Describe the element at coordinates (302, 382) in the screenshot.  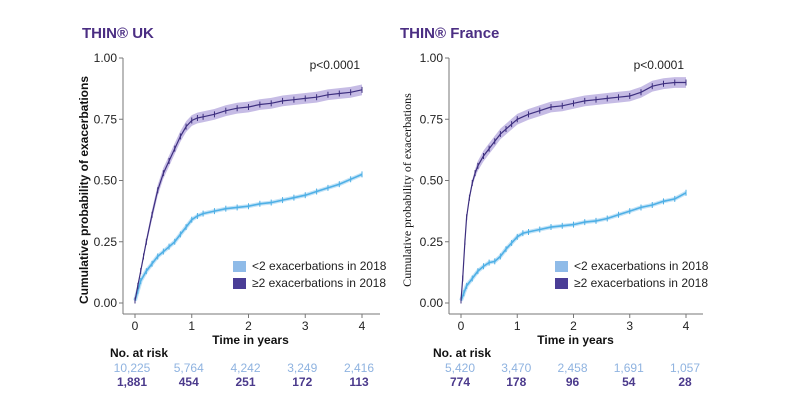
I see `at-risk-high-value: 172` at that location.